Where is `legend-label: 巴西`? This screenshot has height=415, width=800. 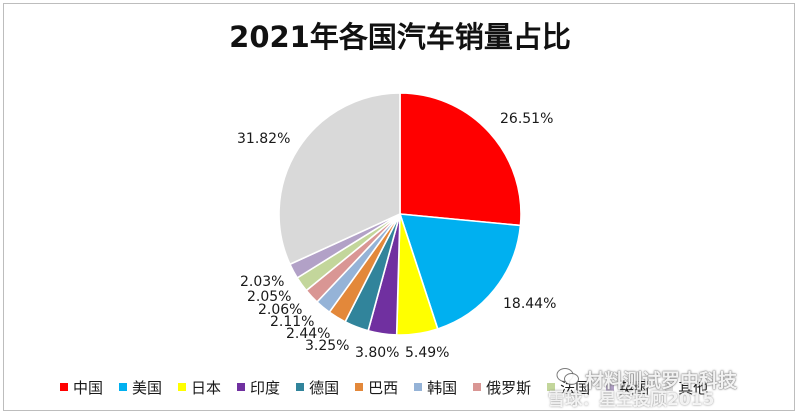 legend-label: 巴西 is located at coordinates (383, 387).